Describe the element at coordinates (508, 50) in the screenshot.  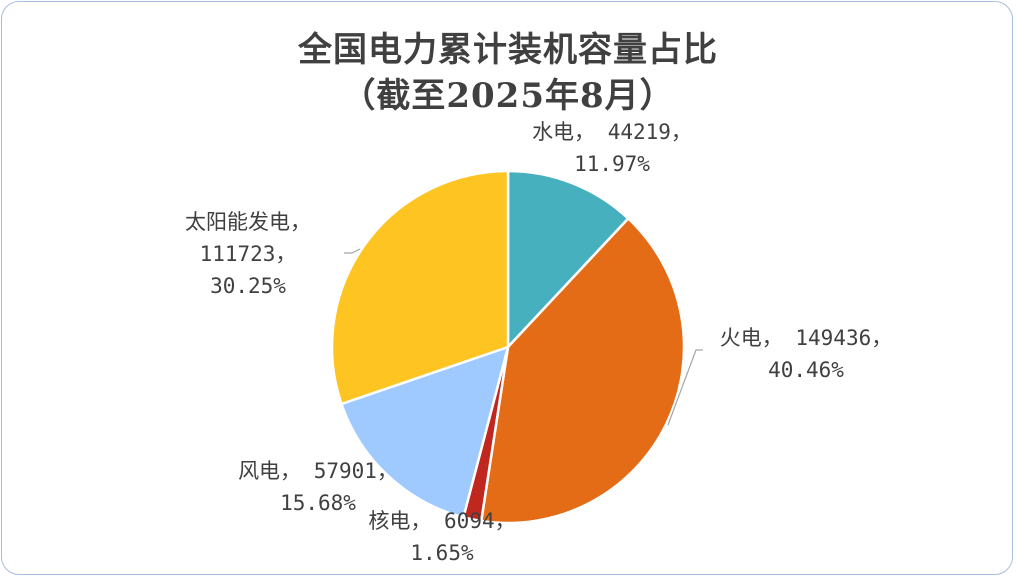
I see `chart-title-line1: 全国电力累计装机容量占比` at that location.